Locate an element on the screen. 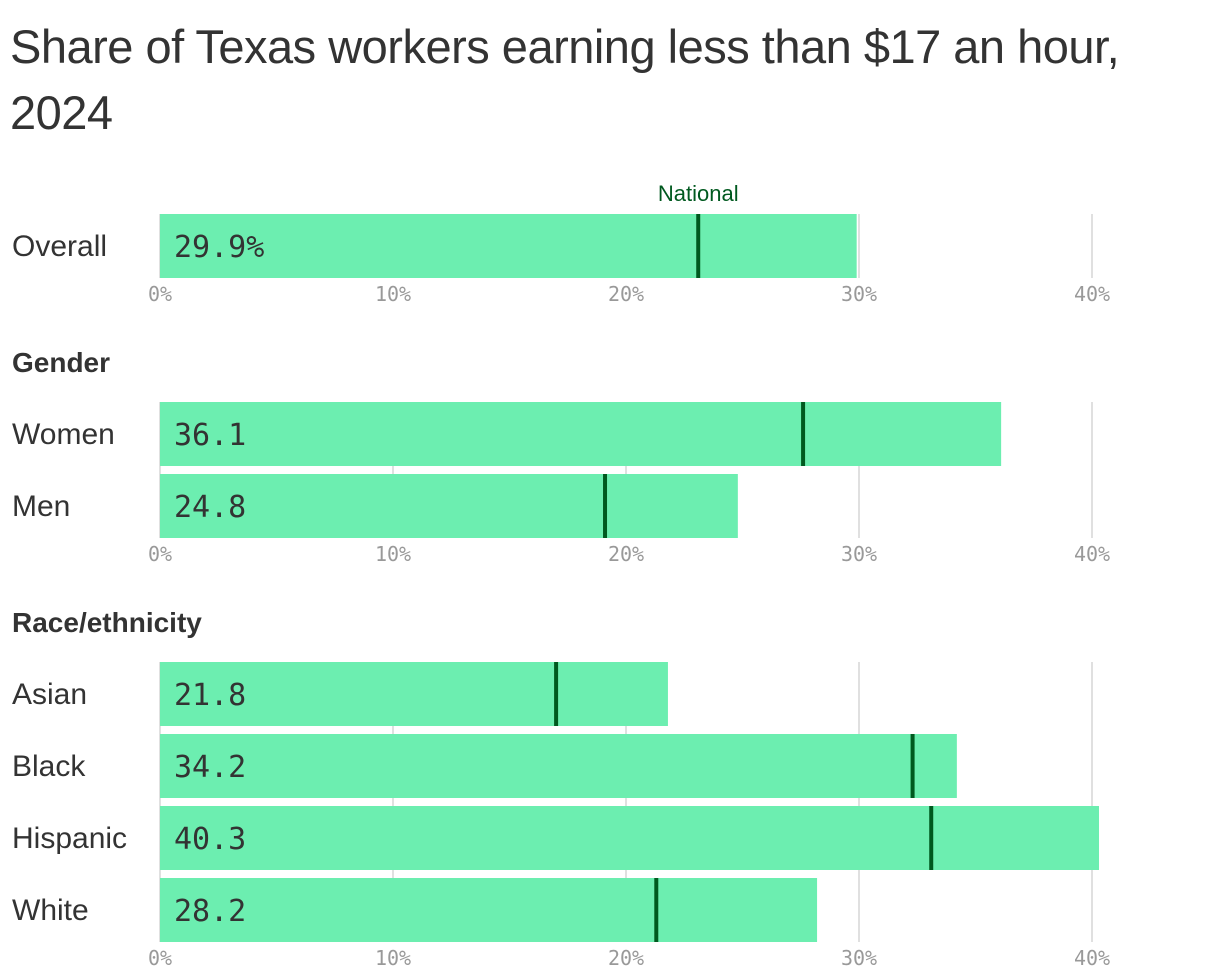 This screenshot has width=1220, height=980. bar-men is located at coordinates (449, 506).